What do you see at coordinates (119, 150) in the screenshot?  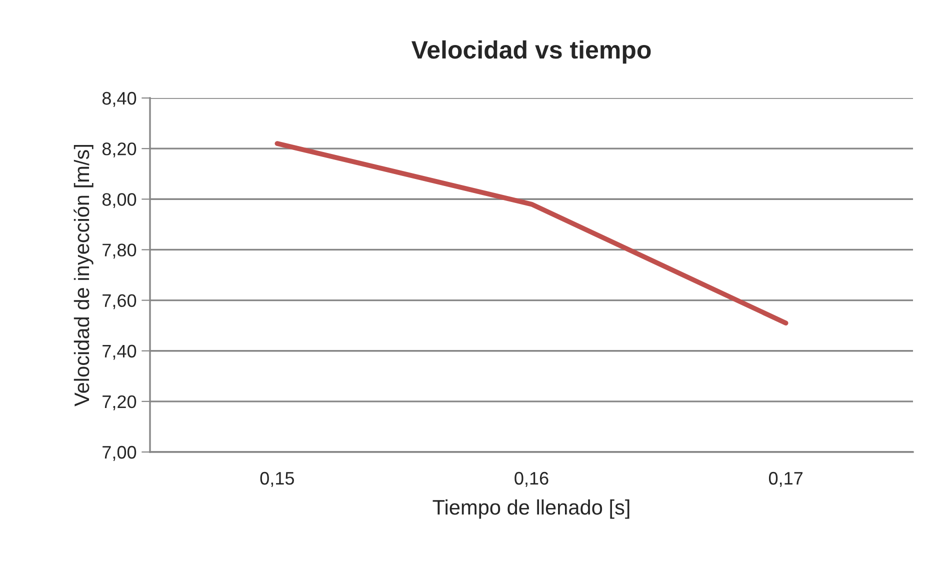 I see `y-tick-label: 8,20` at bounding box center [119, 150].